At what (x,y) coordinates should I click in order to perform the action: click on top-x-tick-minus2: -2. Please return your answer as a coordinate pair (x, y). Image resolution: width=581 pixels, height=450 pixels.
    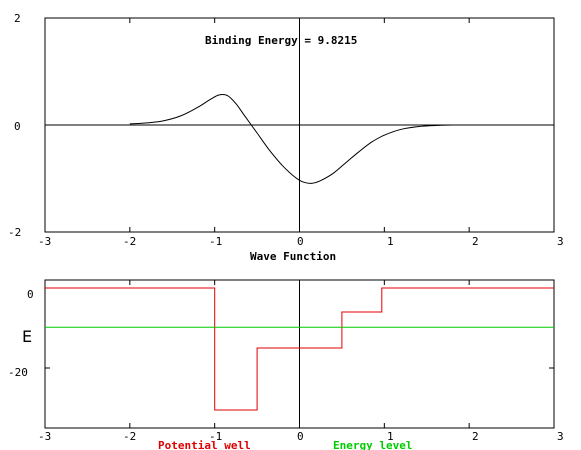
    Looking at the image, I should click on (129, 241).